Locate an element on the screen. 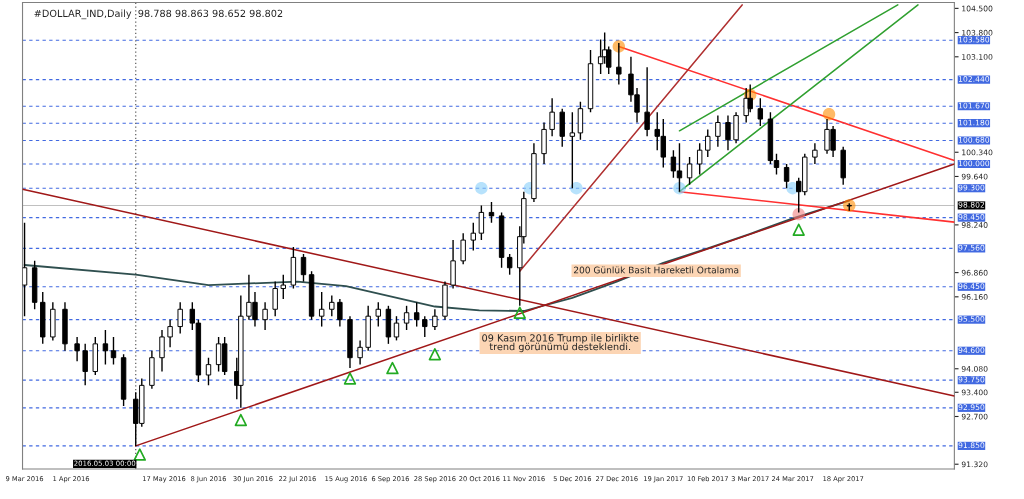 The image size is (1024, 499). text: #DOLLAR_IND,Daily 98.788 98.863 98.652 98.802 is located at coordinates (158, 14).